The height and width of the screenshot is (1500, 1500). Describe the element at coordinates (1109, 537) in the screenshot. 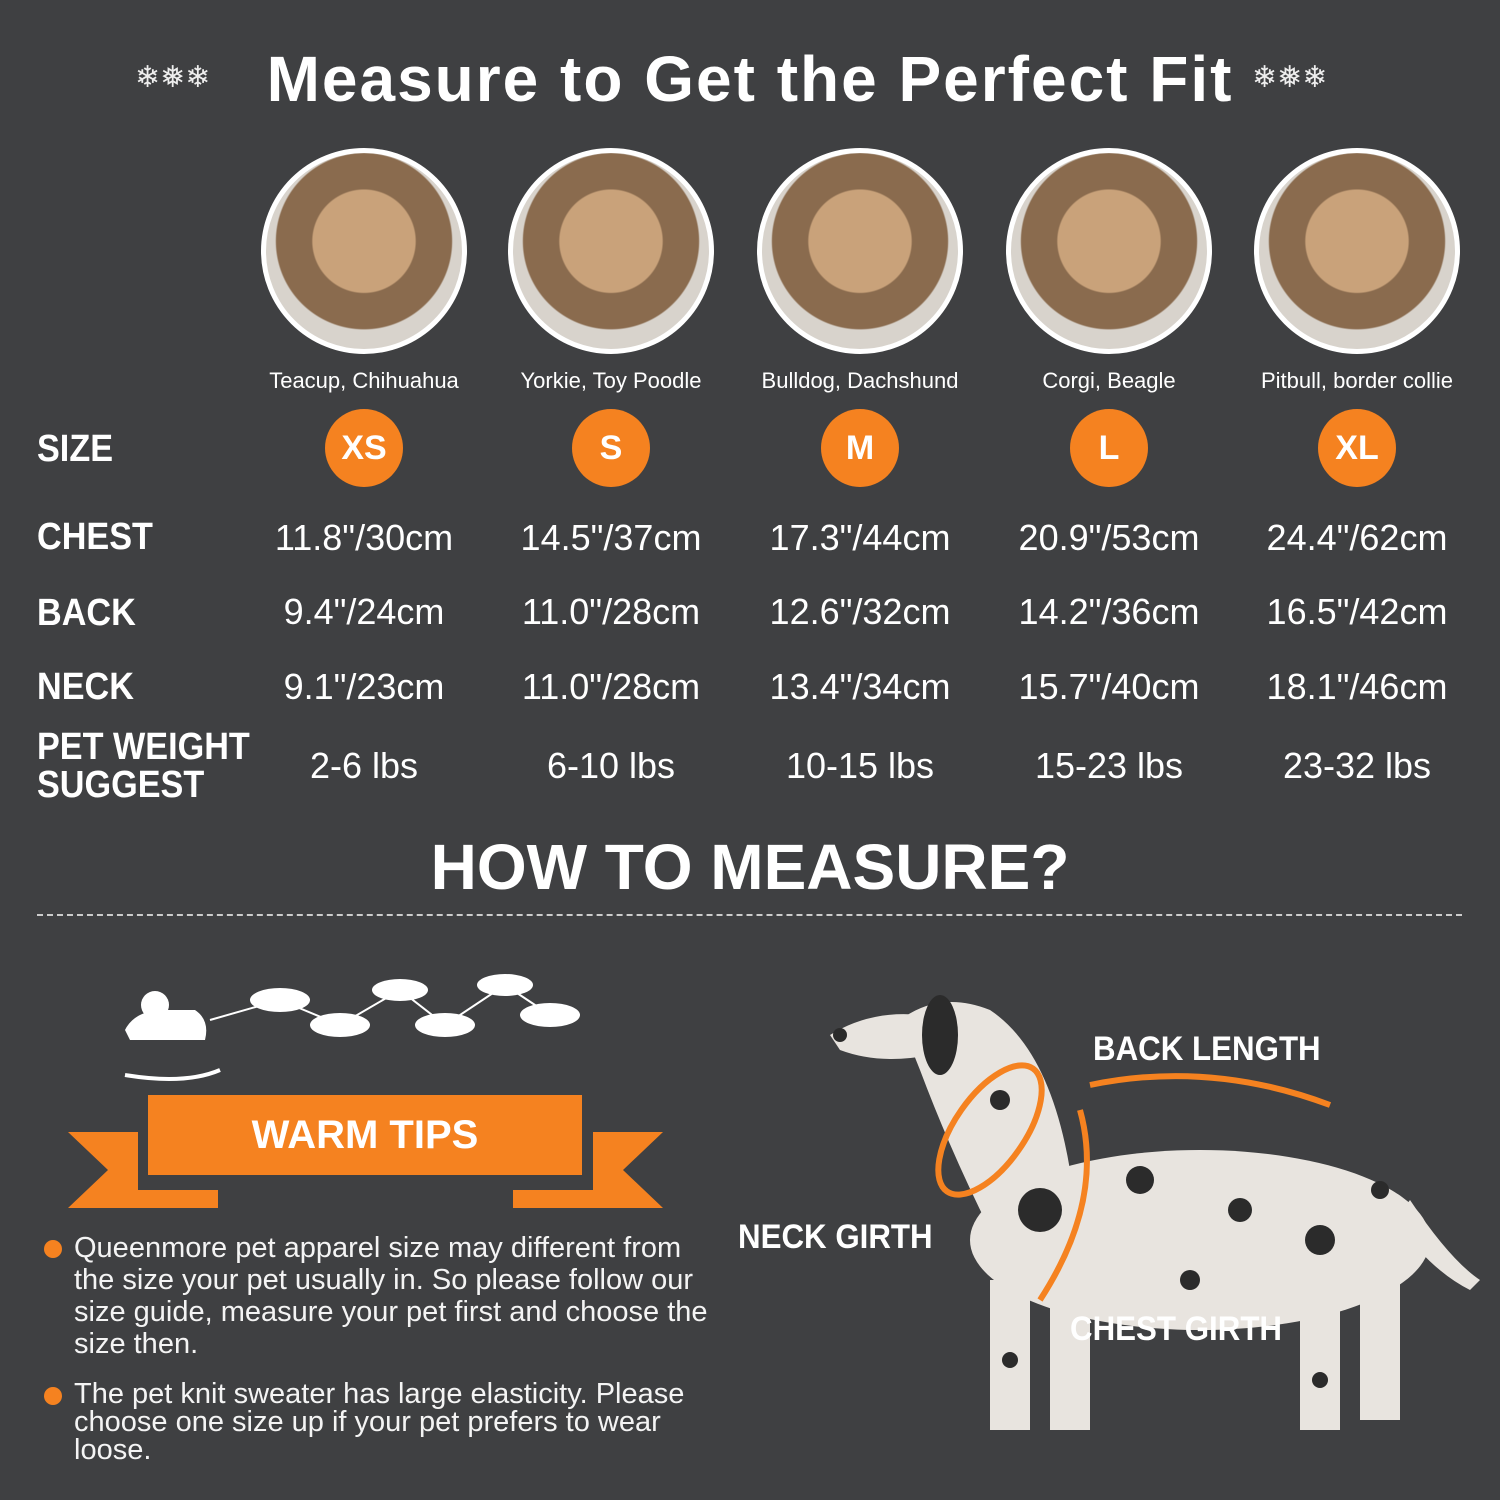

I see `chest-value: 20.9"/53cm` at that location.